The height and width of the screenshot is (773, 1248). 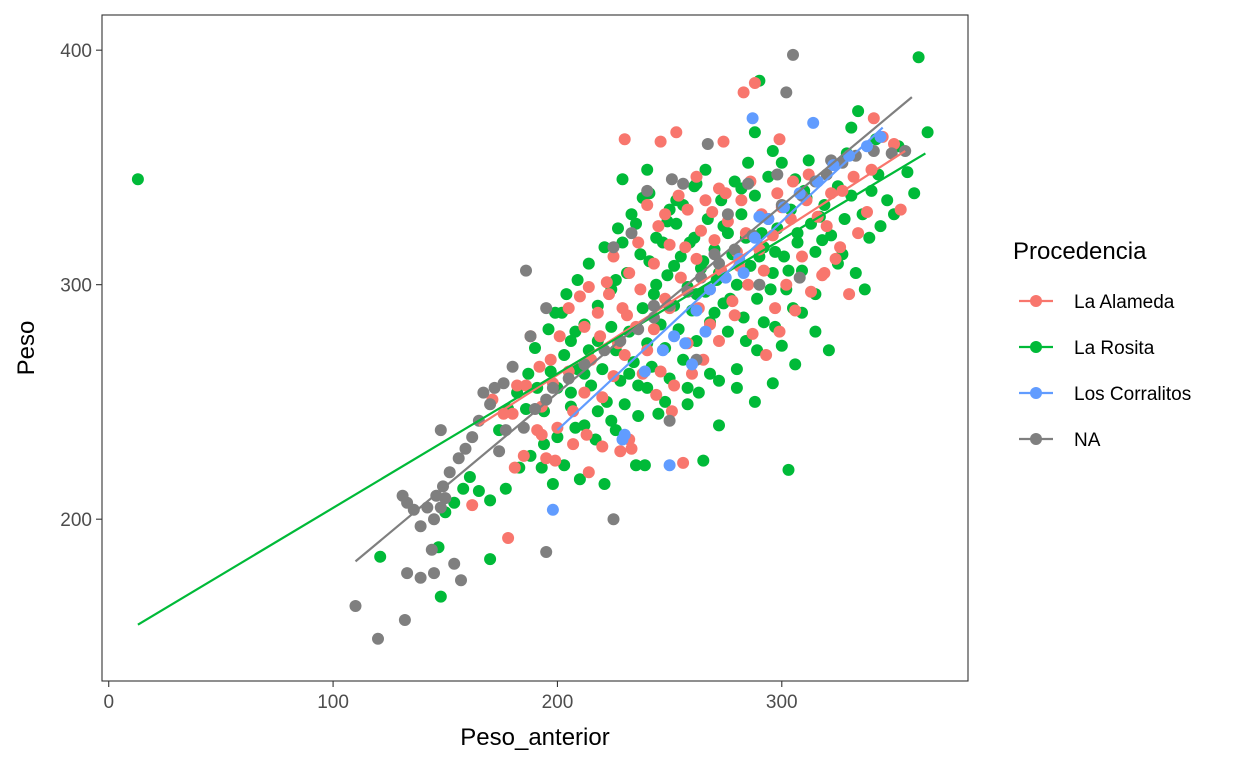 I want to click on legend-item-la-rosita: La Rosita, so click(x=1087, y=348).